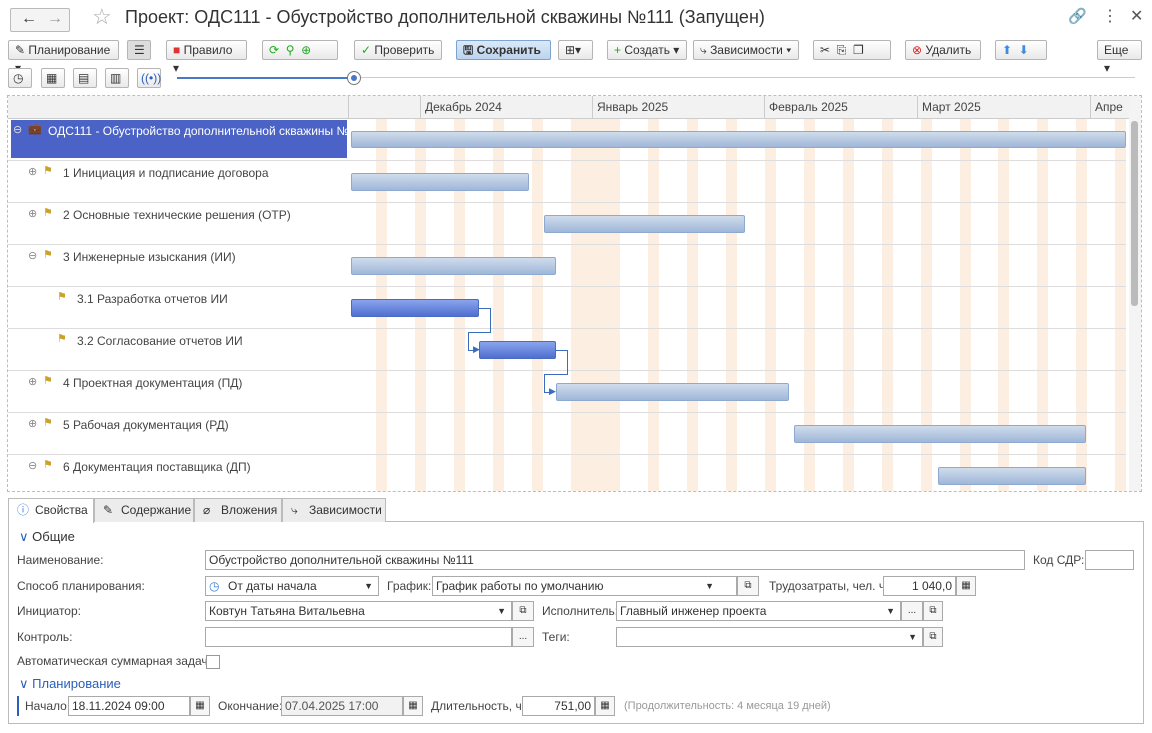 The image size is (1152, 733). I want to click on calendar-button: ▦, so click(200, 706).